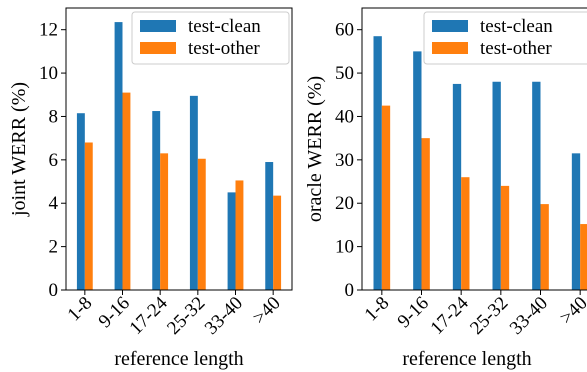 The image size is (587, 372). Describe the element at coordinates (54, 247) in the screenshot. I see `y-tick-label: 2` at that location.